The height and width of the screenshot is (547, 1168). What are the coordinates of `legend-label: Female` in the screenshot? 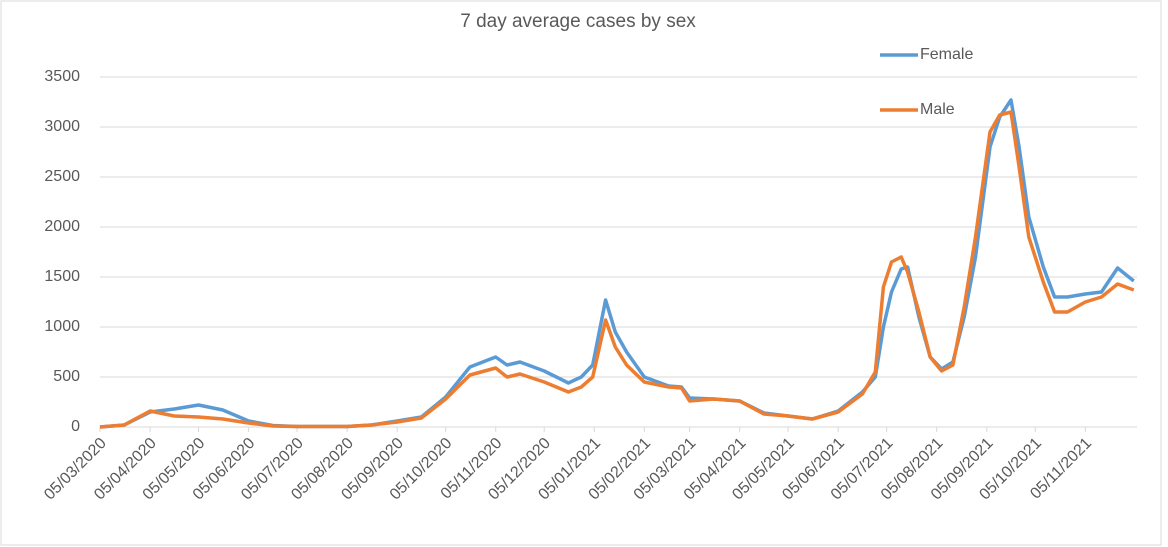 It's located at (946, 54).